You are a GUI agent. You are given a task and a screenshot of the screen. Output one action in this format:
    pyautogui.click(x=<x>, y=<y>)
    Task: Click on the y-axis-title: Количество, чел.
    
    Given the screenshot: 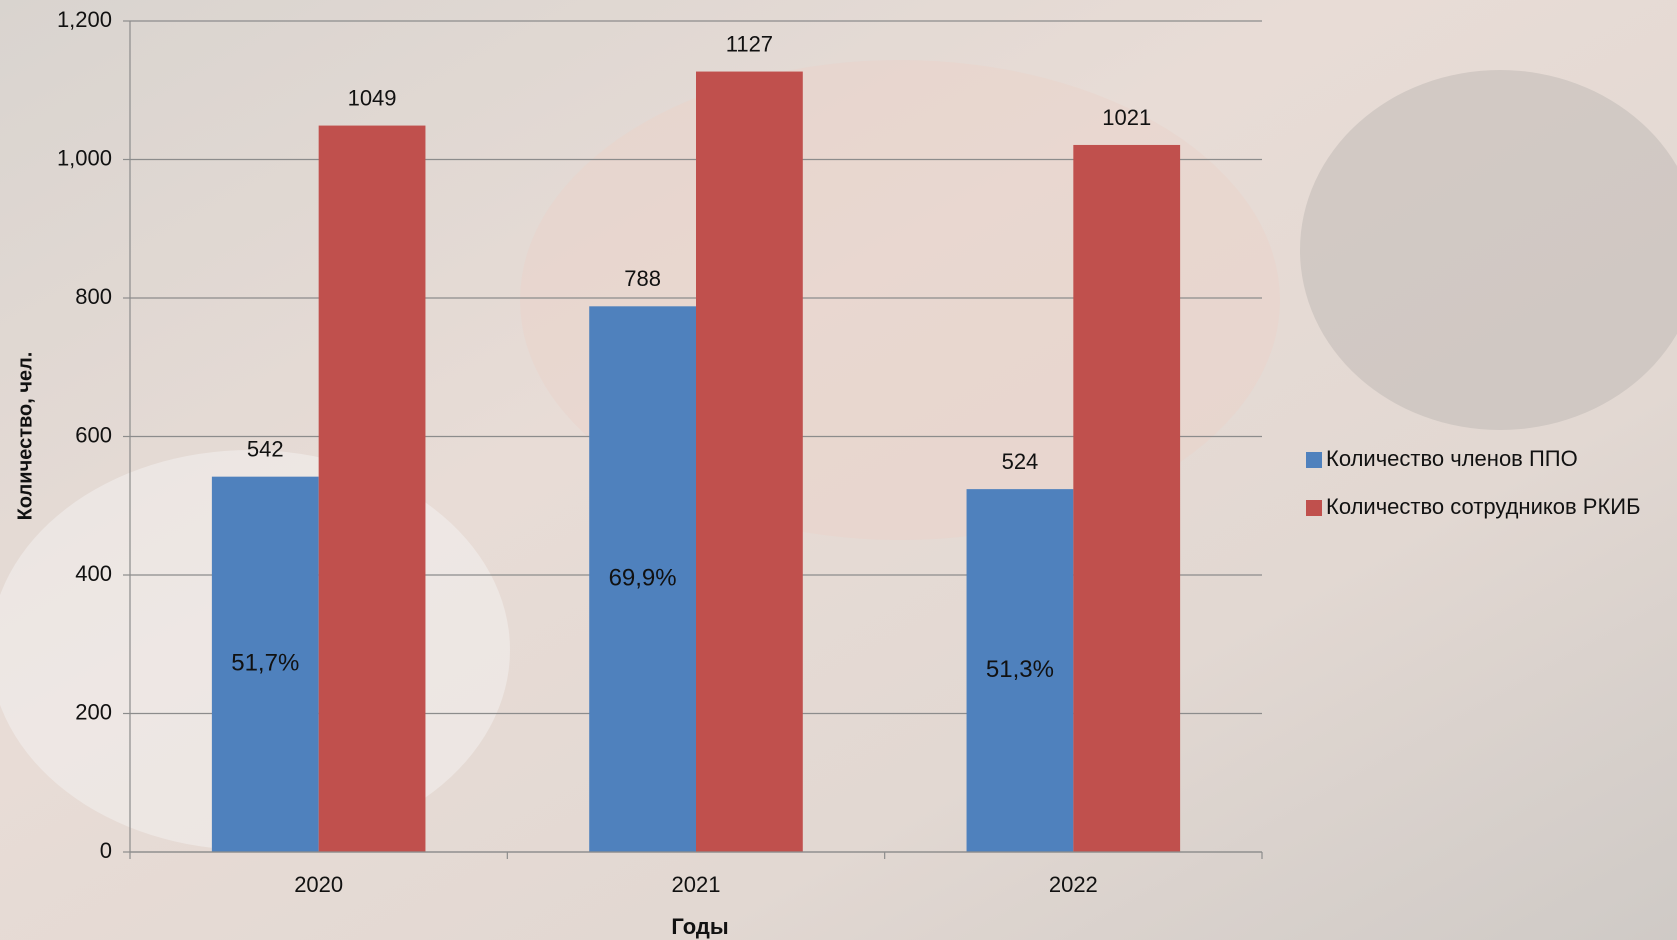 What is the action you would take?
    pyautogui.click(x=25, y=436)
    